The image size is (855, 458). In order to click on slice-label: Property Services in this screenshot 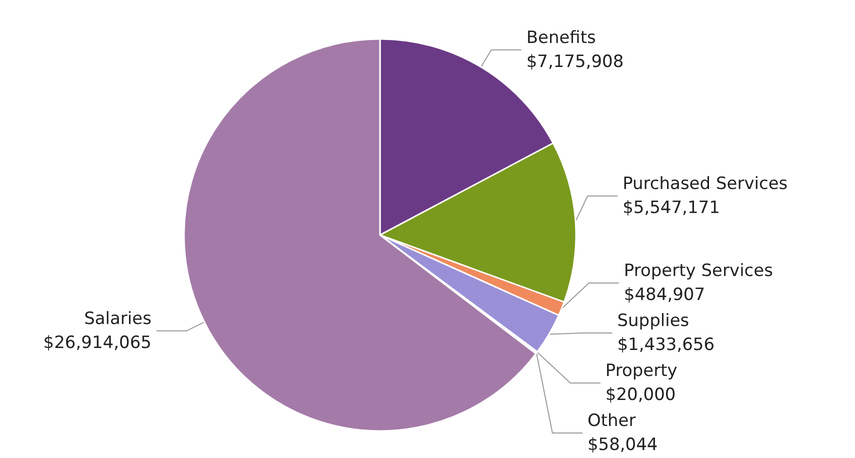, I will do `click(699, 271)`.